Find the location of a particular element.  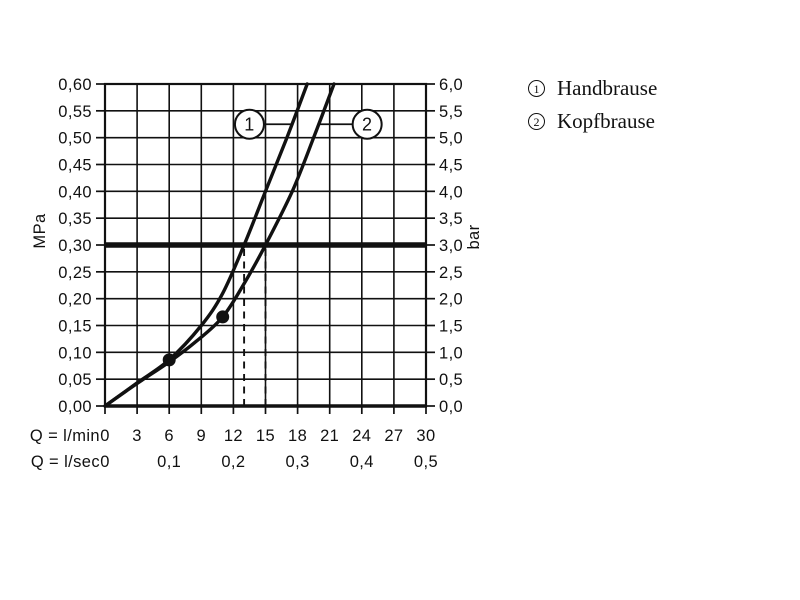

x-tick-label: 27 is located at coordinates (393, 436).